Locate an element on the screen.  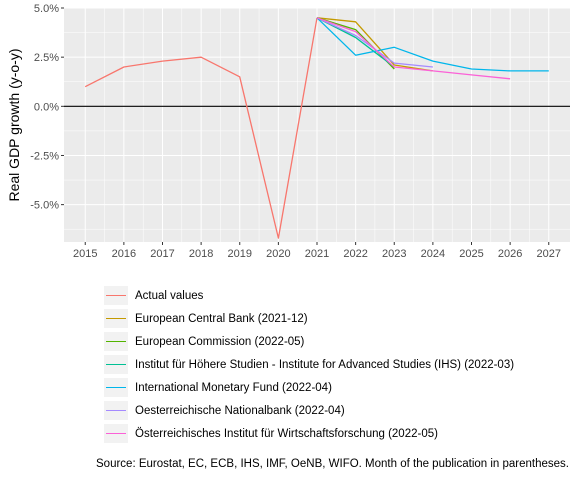
x-tick-label: 2017 is located at coordinates (162, 254).